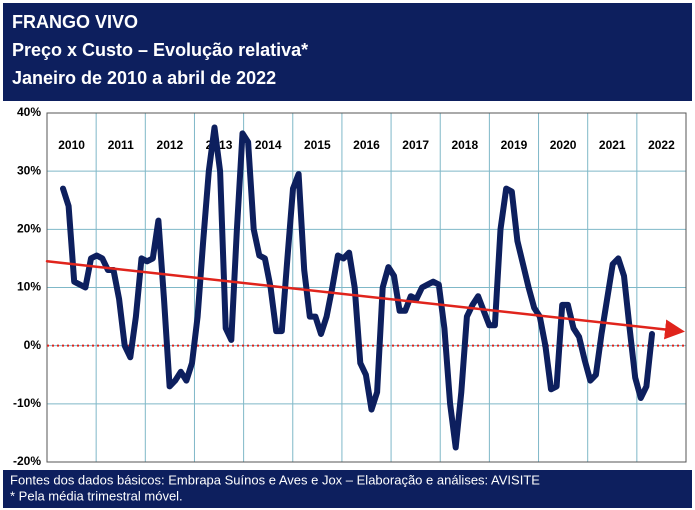 The width and height of the screenshot is (695, 510). What do you see at coordinates (71, 145) in the screenshot?
I see `year-label: 2010` at bounding box center [71, 145].